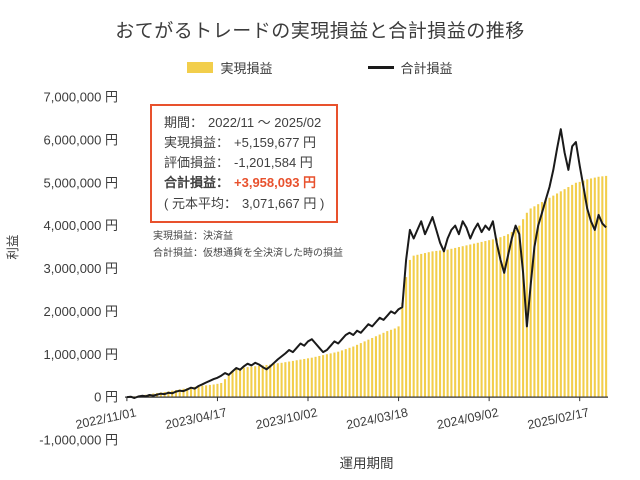 The height and width of the screenshot is (480, 640). What do you see at coordinates (377, 418) in the screenshot?
I see `svg-text: 2024/03/18` at bounding box center [377, 418].